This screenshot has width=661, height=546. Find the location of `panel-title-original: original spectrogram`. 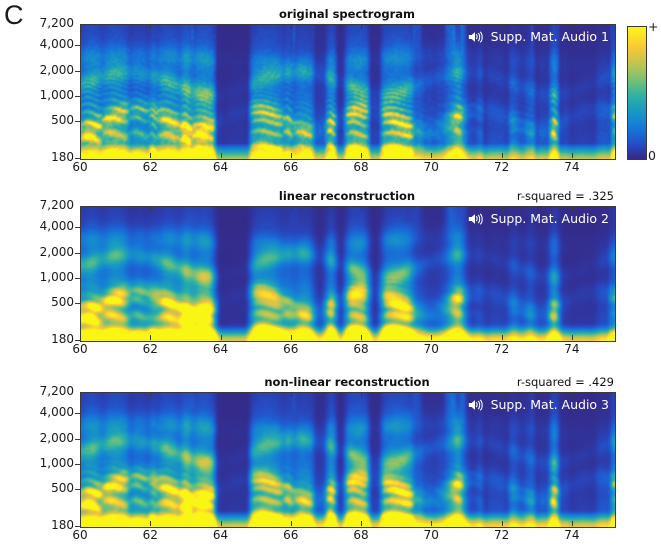

panel-title-original: original spectrogram is located at coordinates (347, 14).